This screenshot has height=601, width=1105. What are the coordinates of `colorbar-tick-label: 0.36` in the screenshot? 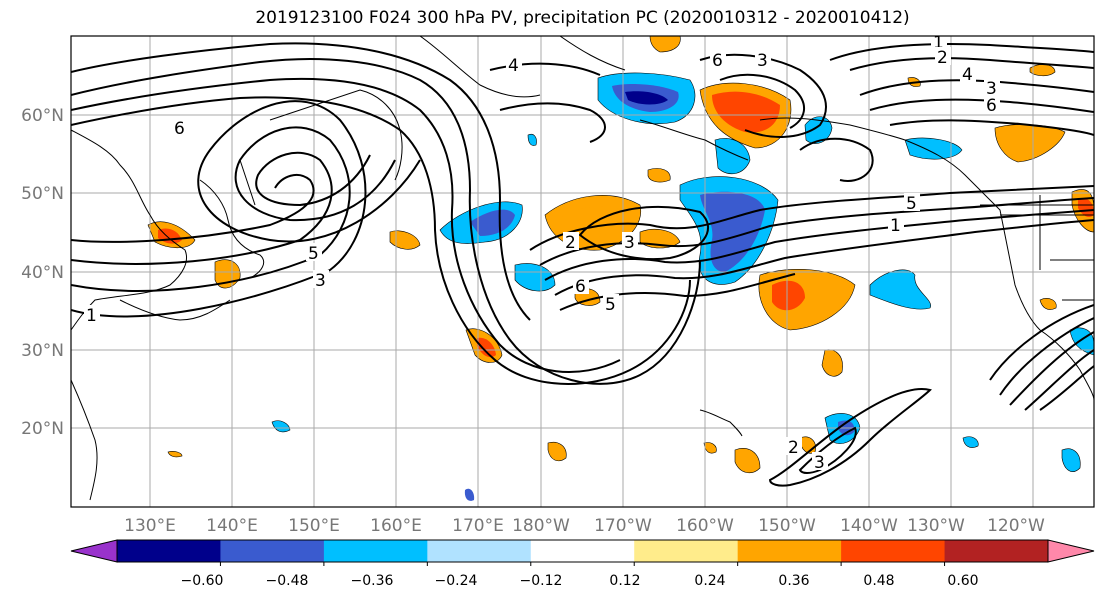 It's located at (793, 581).